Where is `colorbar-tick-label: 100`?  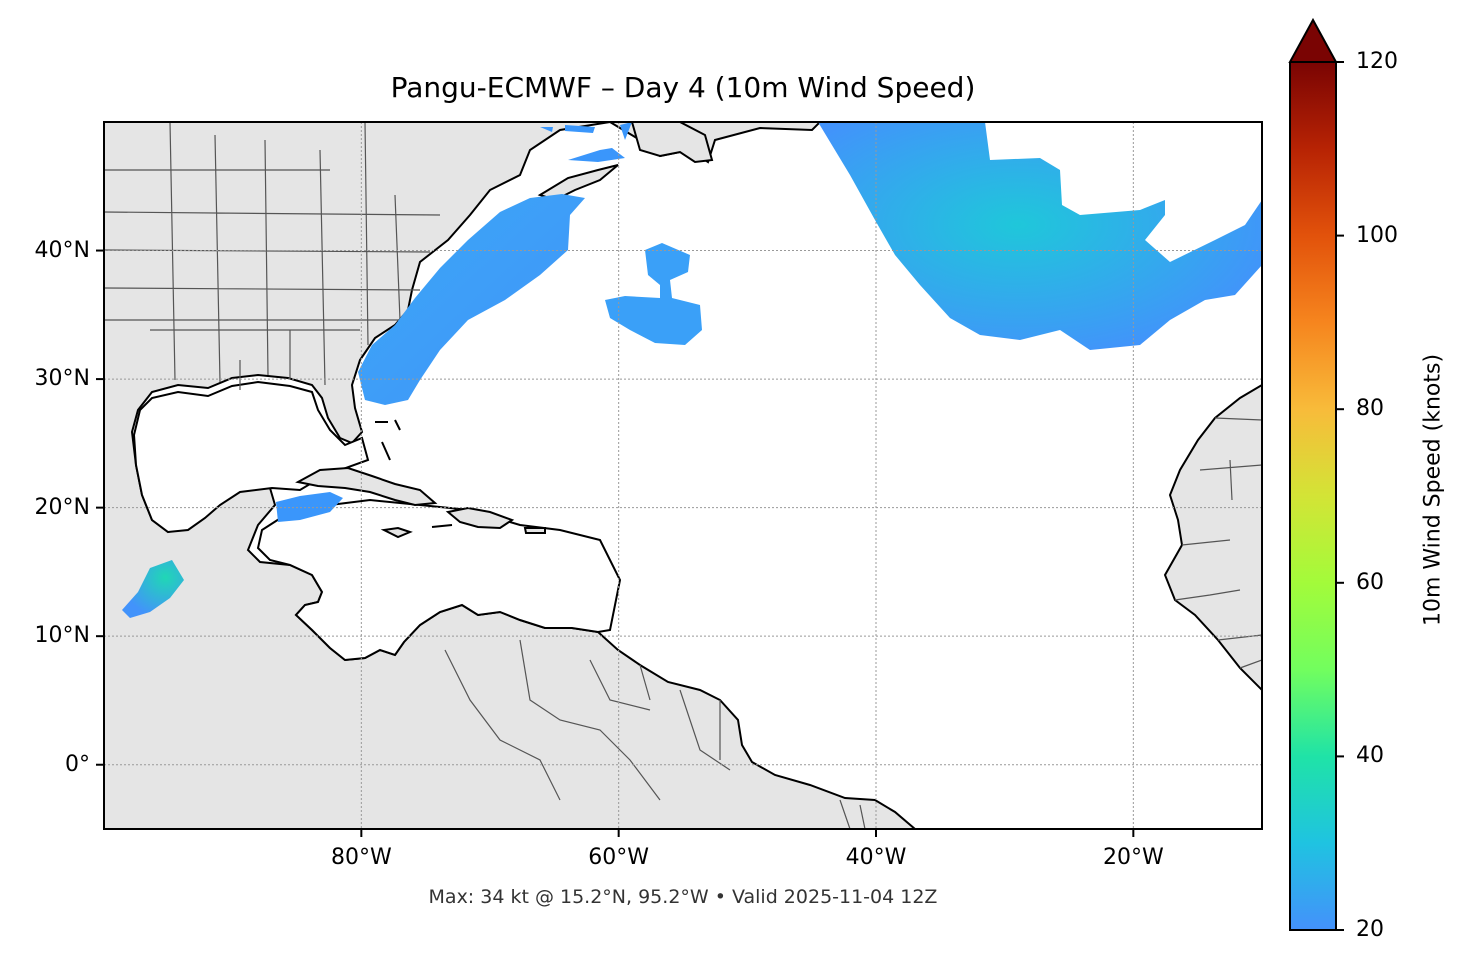
colorbar-tick-label: 100 is located at coordinates (1377, 235).